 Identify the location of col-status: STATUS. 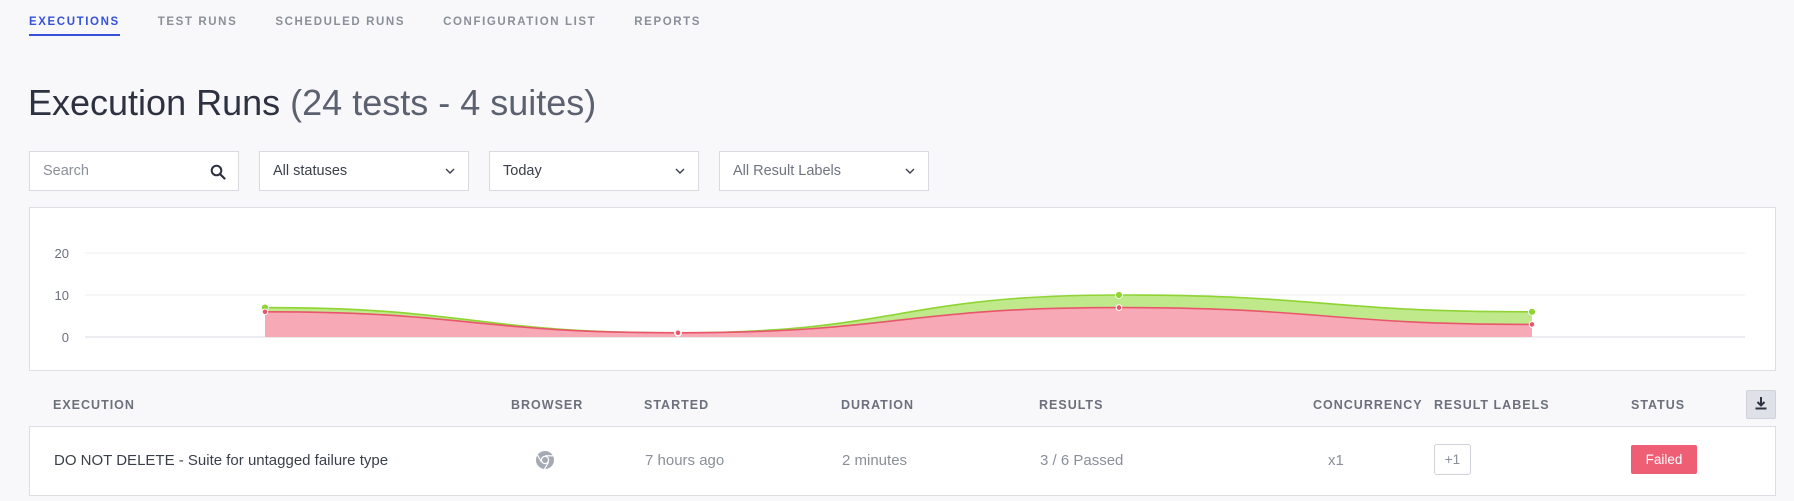
(1658, 405).